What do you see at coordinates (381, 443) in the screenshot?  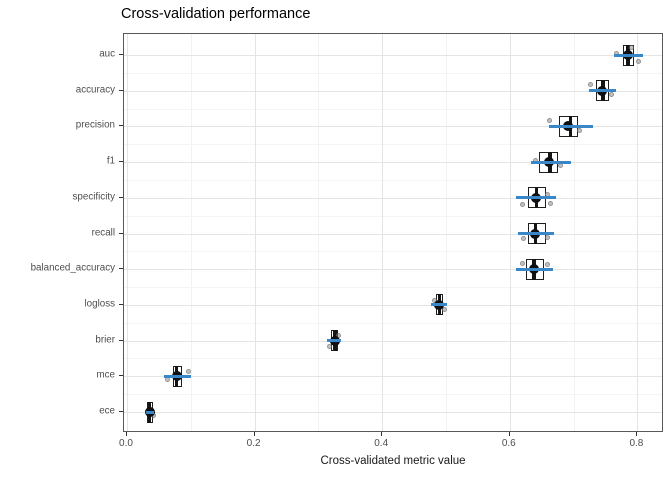 I see `x-tick-label: 0.4` at bounding box center [381, 443].